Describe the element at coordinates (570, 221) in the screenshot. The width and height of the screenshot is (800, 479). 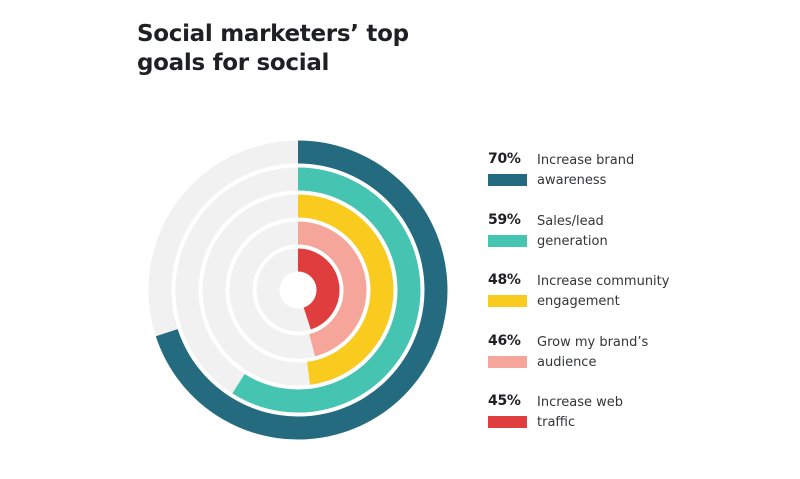
I see `legend-label-line: Sales/lead` at that location.